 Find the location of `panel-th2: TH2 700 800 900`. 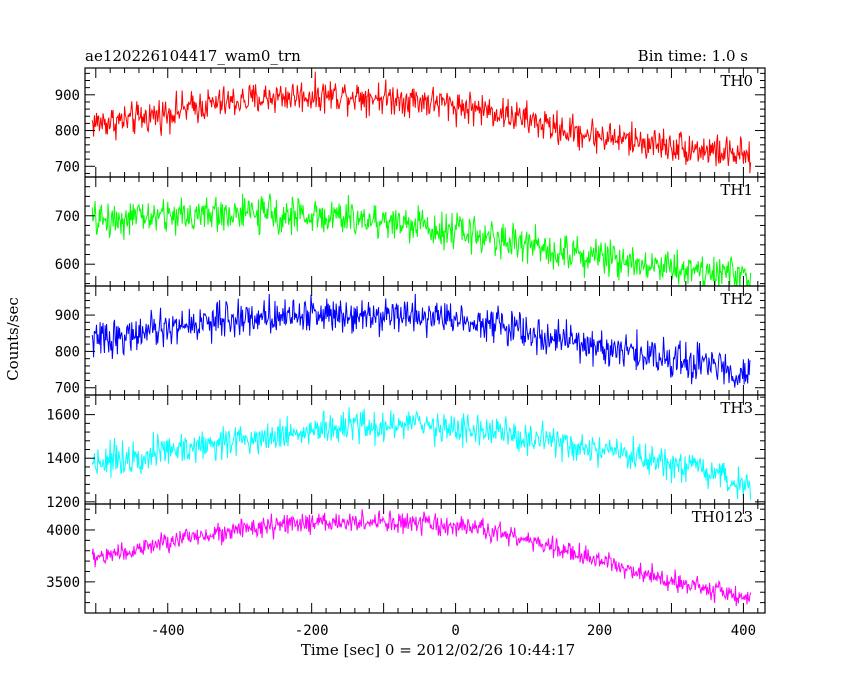

panel-th2: TH2 700 800 900 is located at coordinates (410, 341).